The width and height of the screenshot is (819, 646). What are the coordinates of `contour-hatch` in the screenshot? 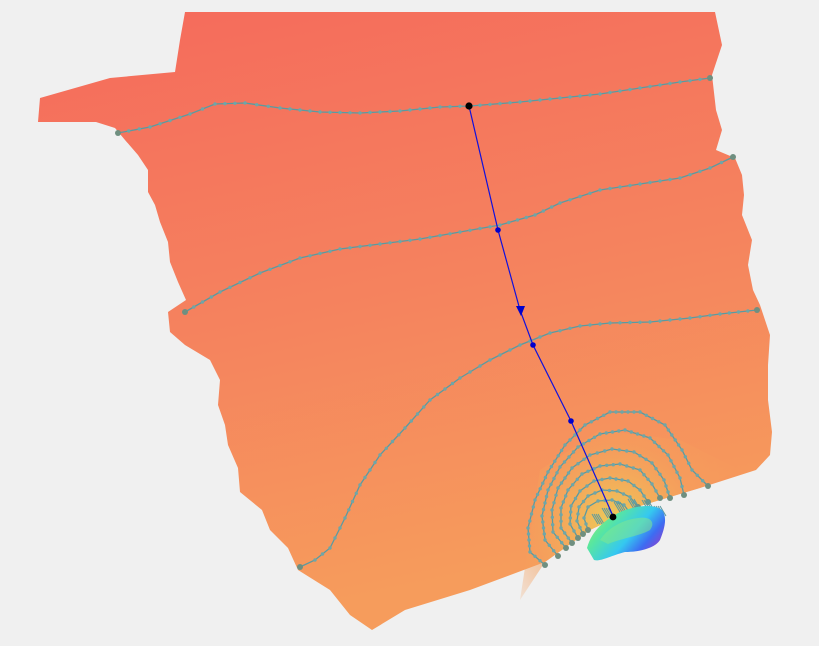 It's located at (595, 519).